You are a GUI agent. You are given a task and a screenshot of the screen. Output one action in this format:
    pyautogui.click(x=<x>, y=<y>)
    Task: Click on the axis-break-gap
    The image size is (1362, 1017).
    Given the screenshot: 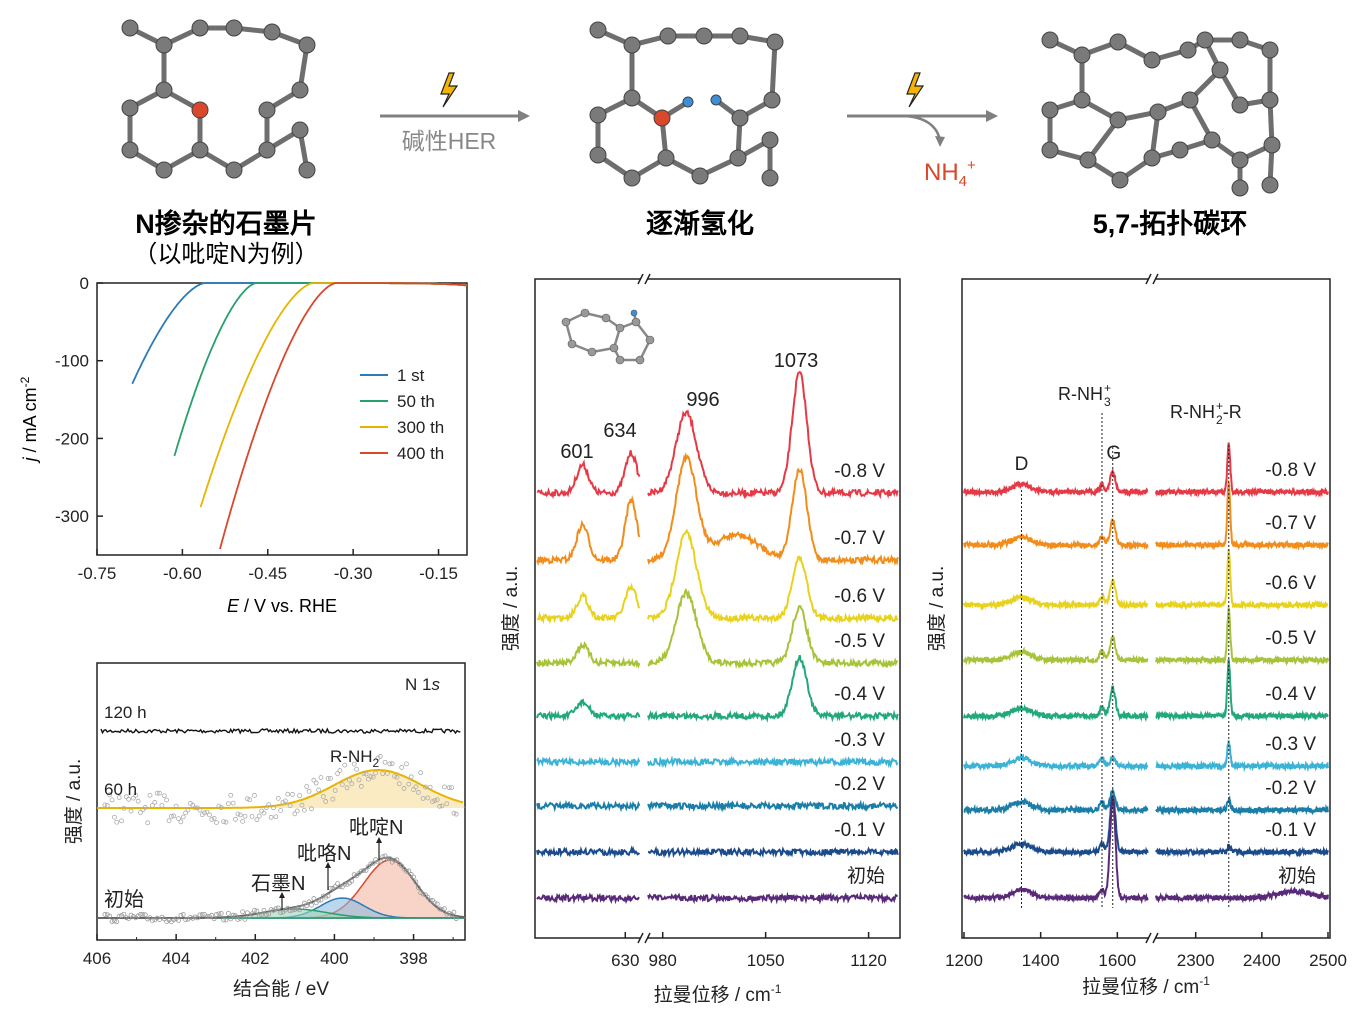 What is the action you would take?
    pyautogui.click(x=1152, y=938)
    